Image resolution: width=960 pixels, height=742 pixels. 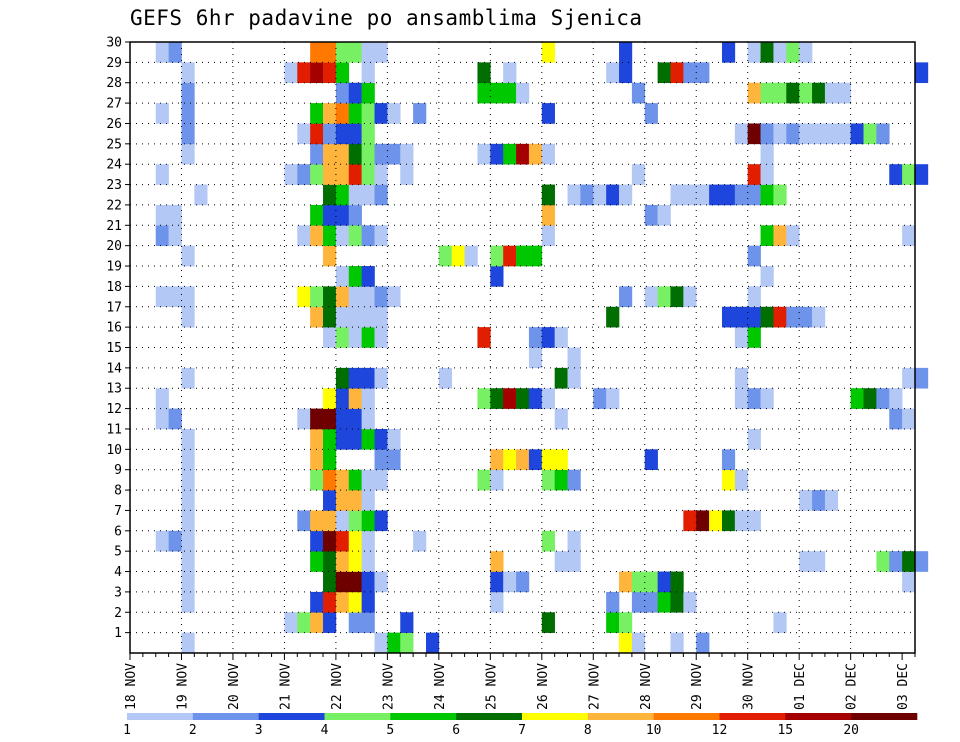 I want to click on legend-label: 2, so click(x=193, y=730).